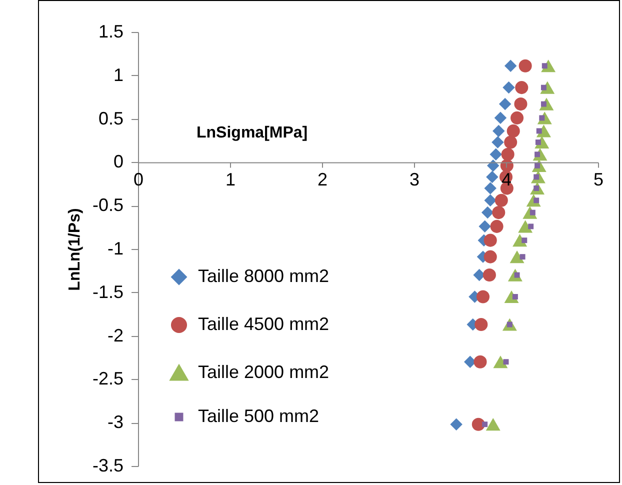  Describe the element at coordinates (259, 416) in the screenshot. I see `legend-label: Taille 500 mm2` at that location.